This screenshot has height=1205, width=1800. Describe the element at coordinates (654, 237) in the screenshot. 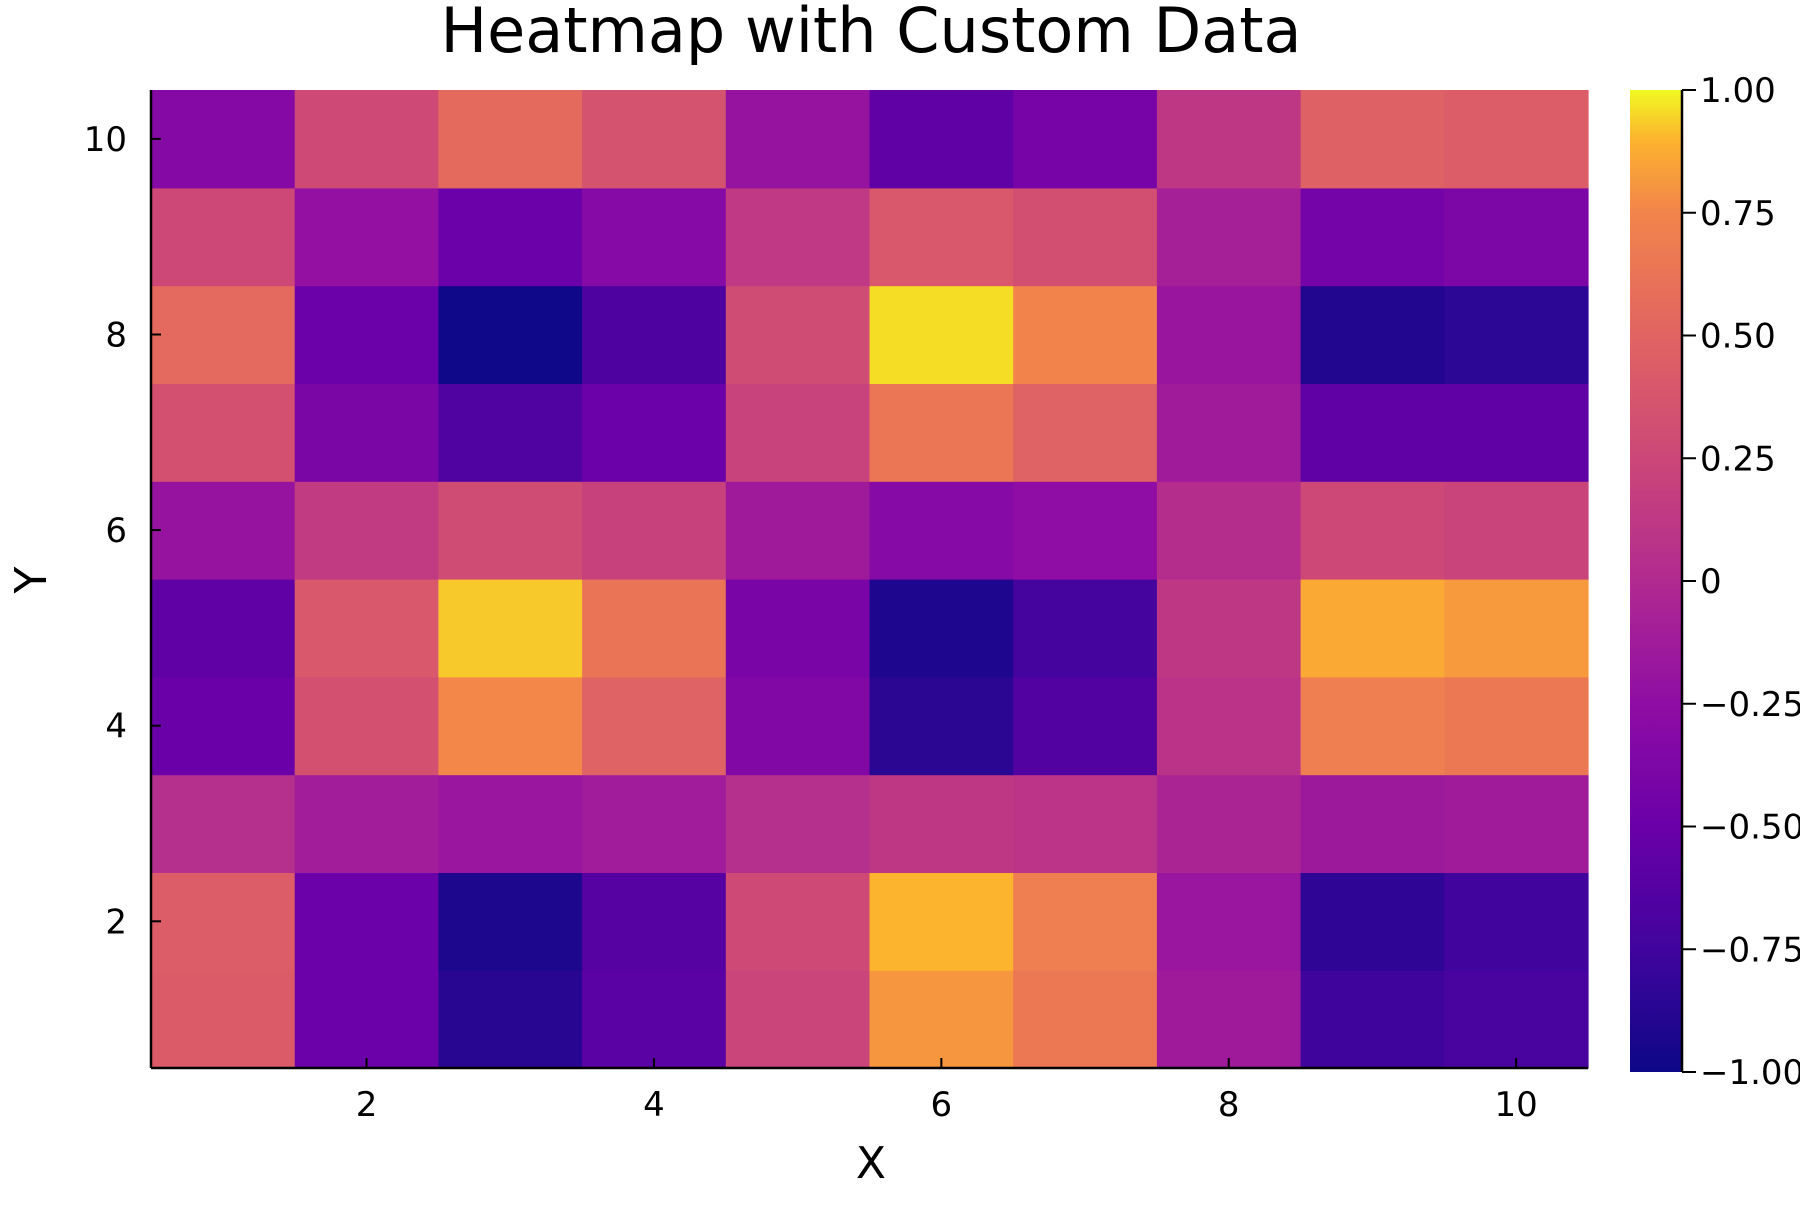

I see `heatmap-cell-x4-y9` at that location.